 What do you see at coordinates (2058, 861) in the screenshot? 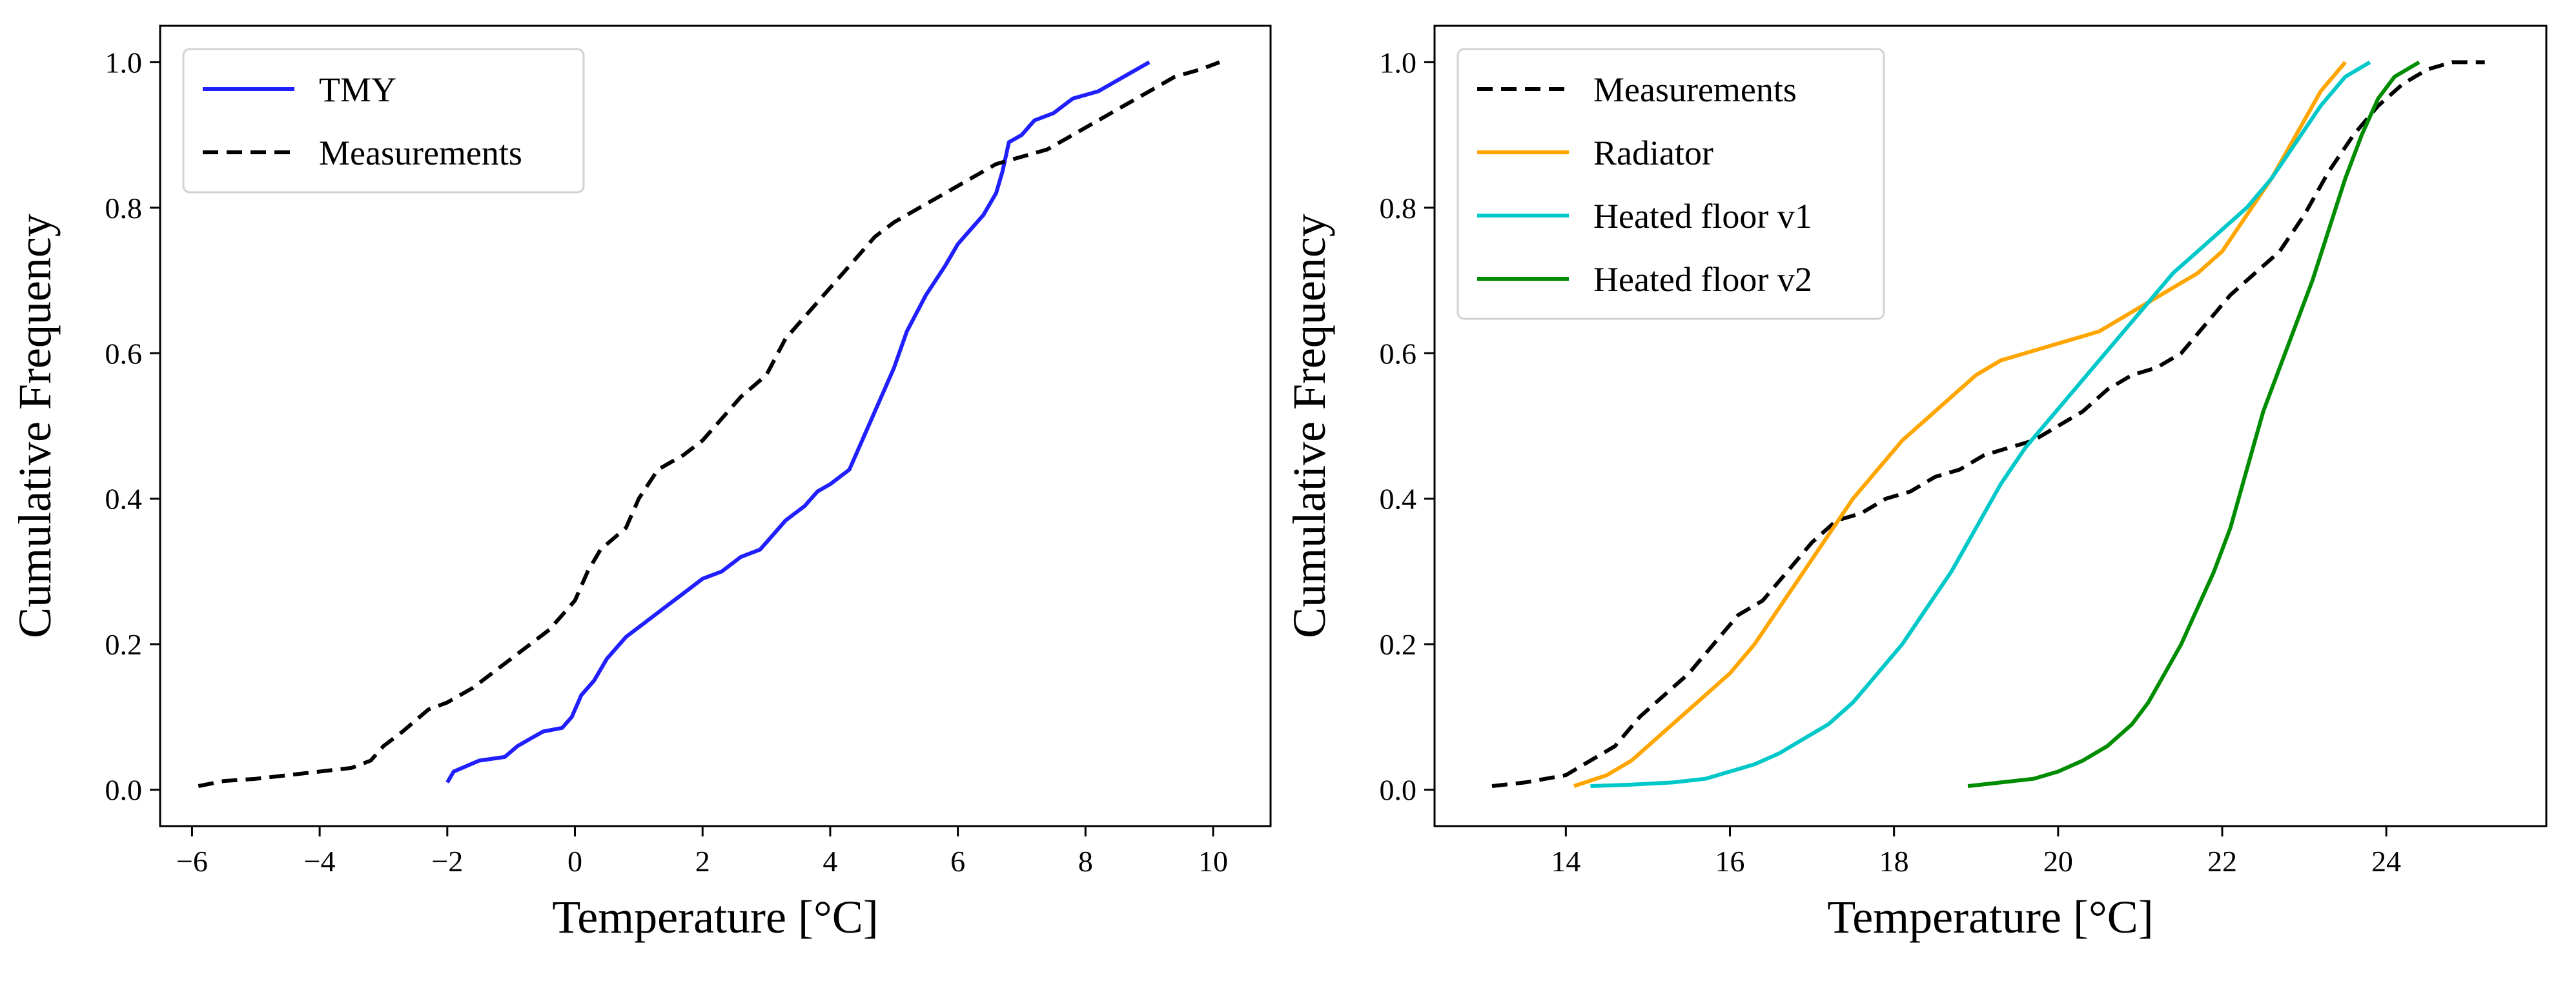
I see `x-tick-label: 20` at bounding box center [2058, 861].